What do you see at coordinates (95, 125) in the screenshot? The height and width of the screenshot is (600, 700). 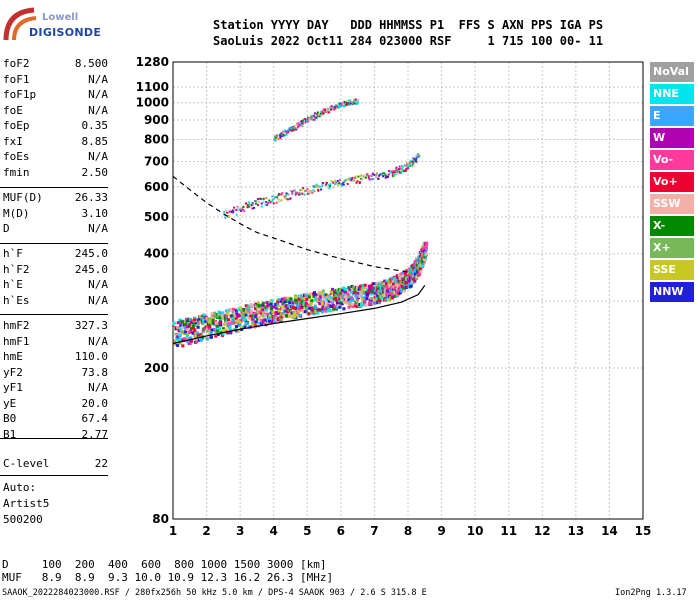 I see `param-value: 0.35` at bounding box center [95, 125].